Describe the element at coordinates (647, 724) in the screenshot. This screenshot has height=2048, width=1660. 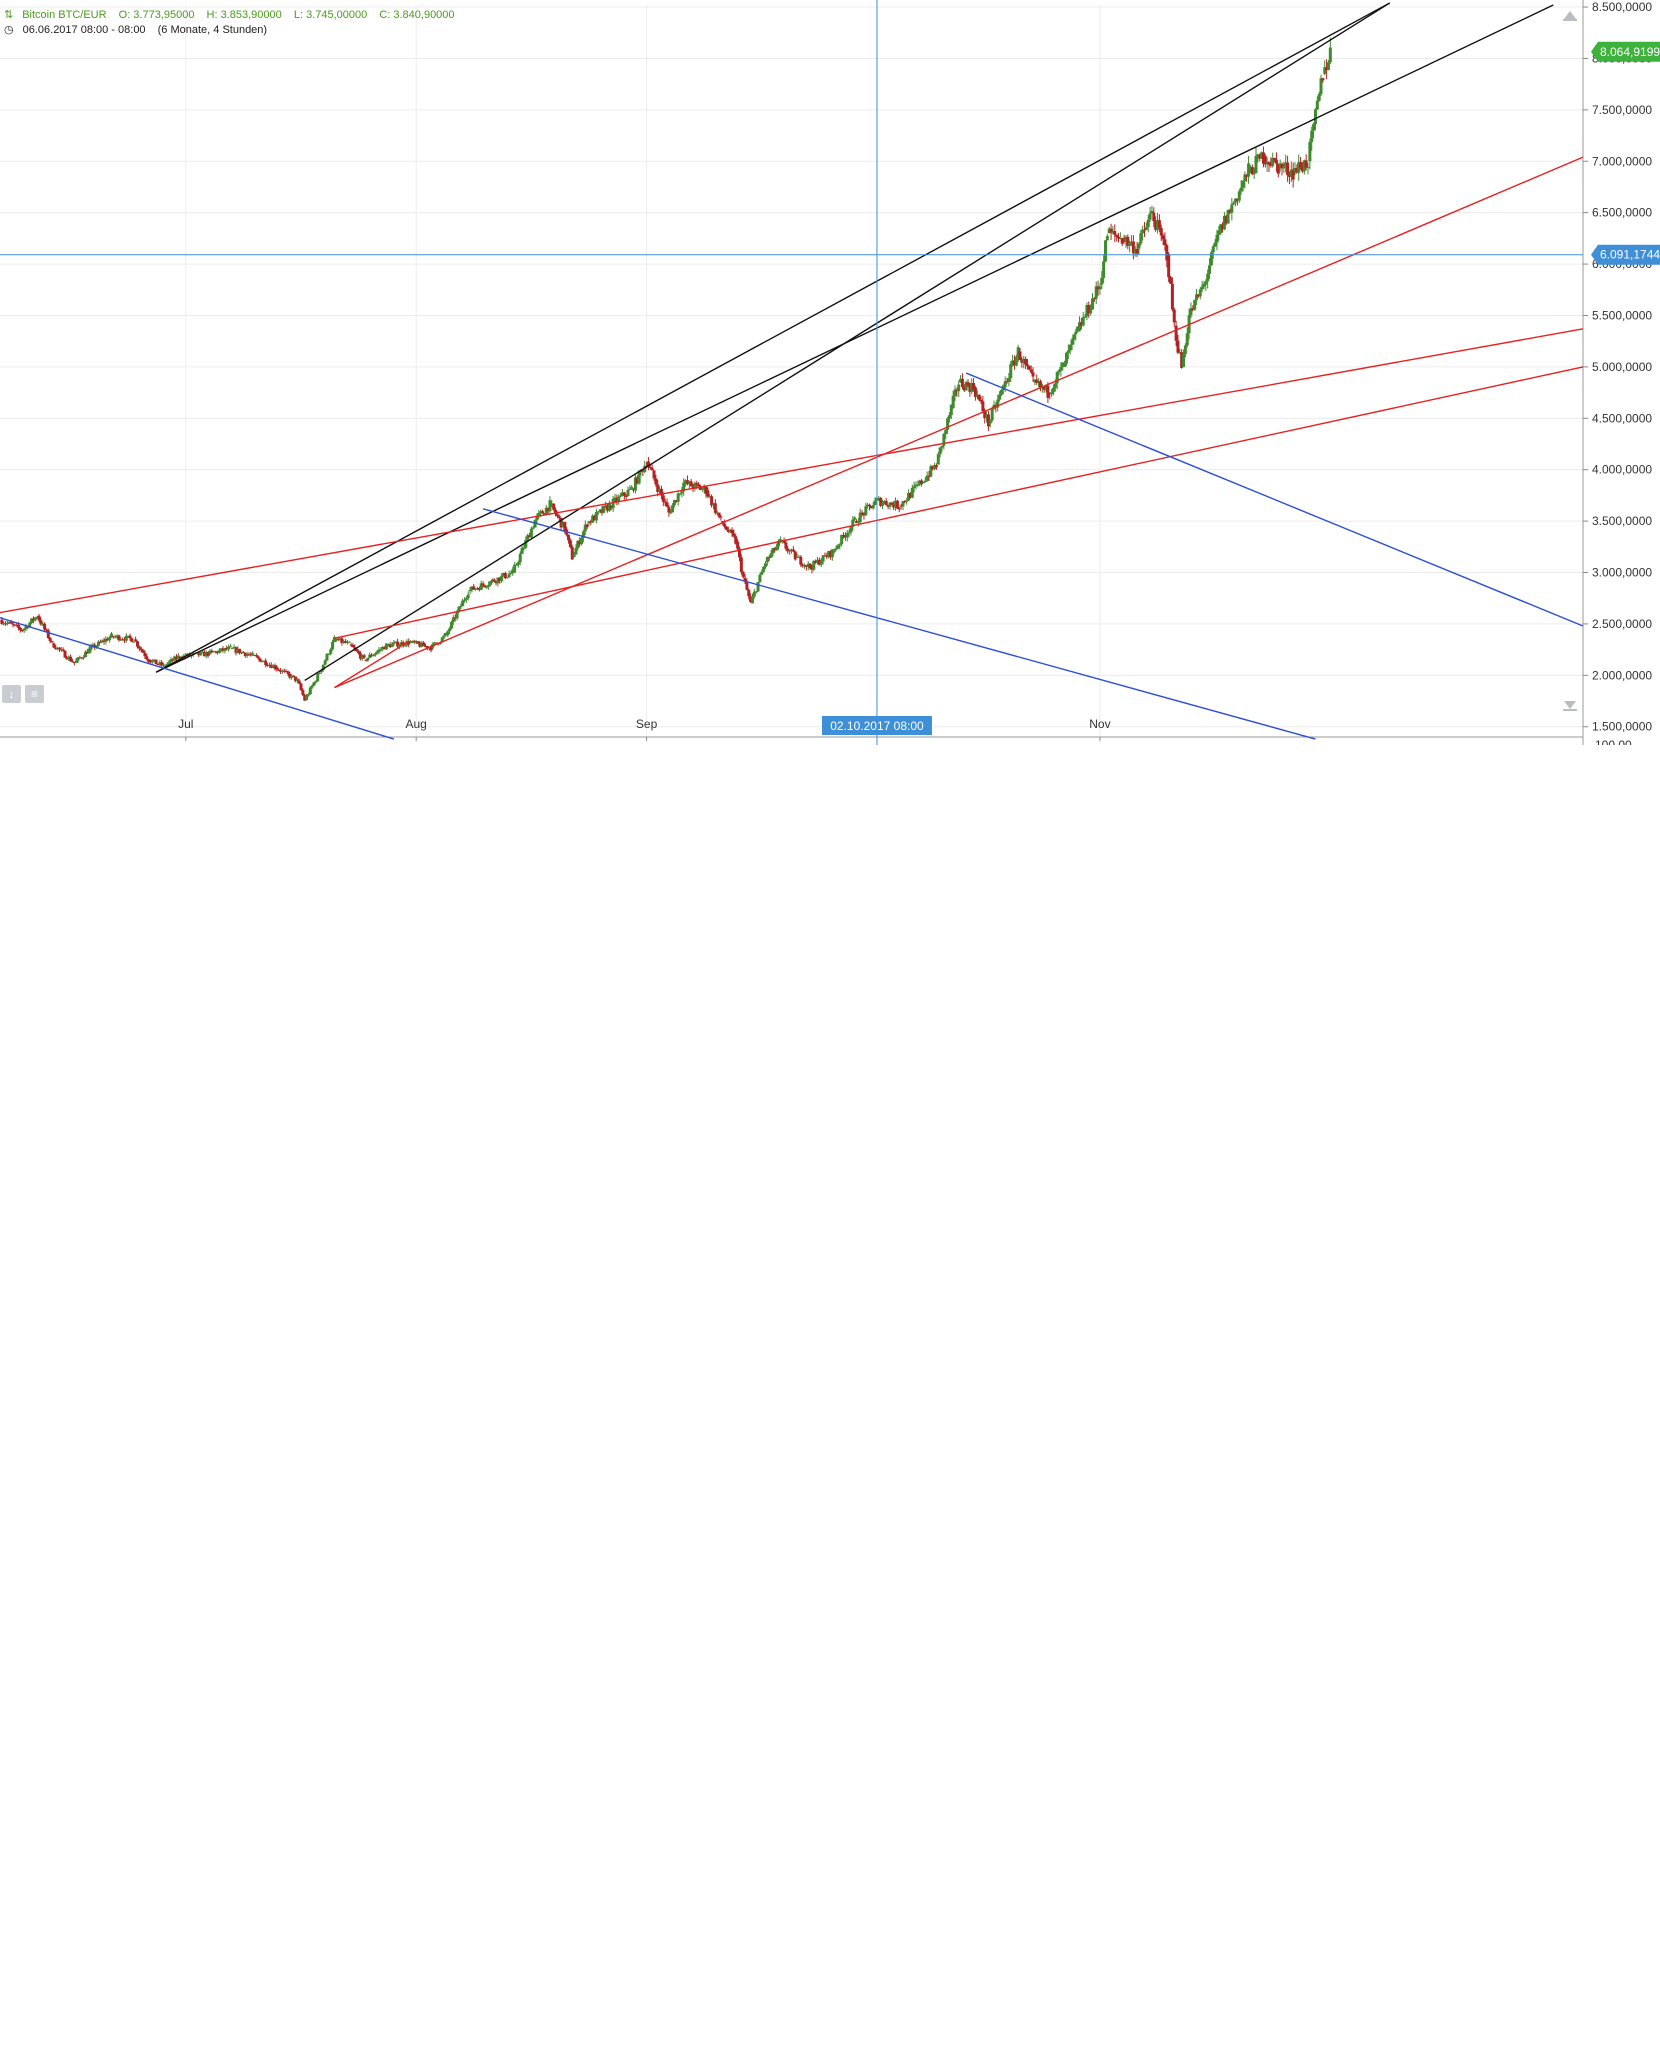
I see `x-tick-label: Sep` at that location.